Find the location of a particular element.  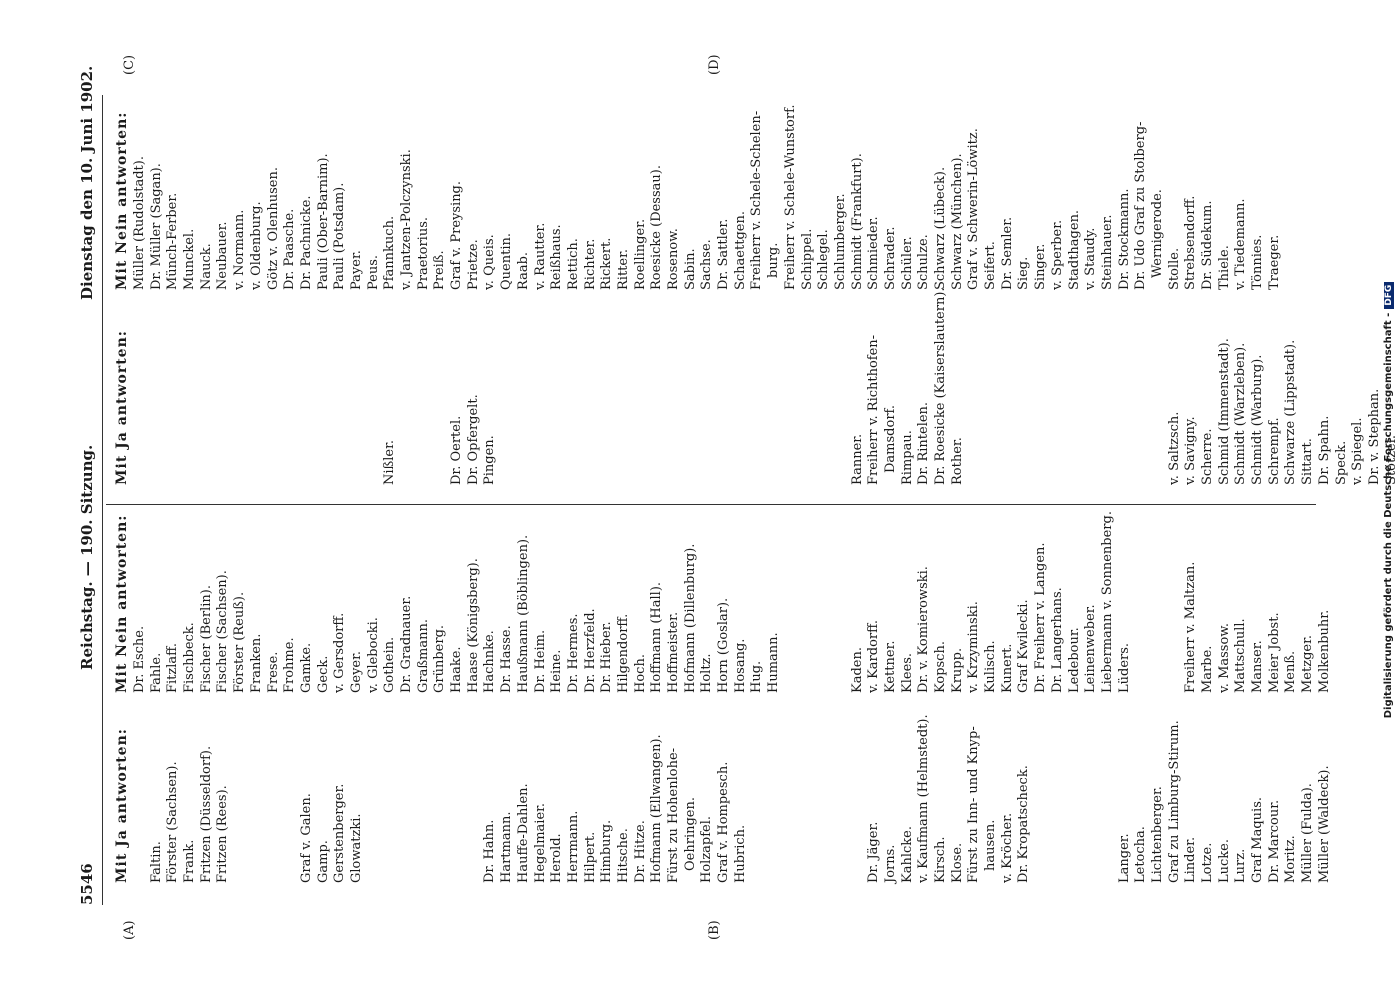

member-name: Graf v. Schwerin-Löwitz. is located at coordinates (974, 209).